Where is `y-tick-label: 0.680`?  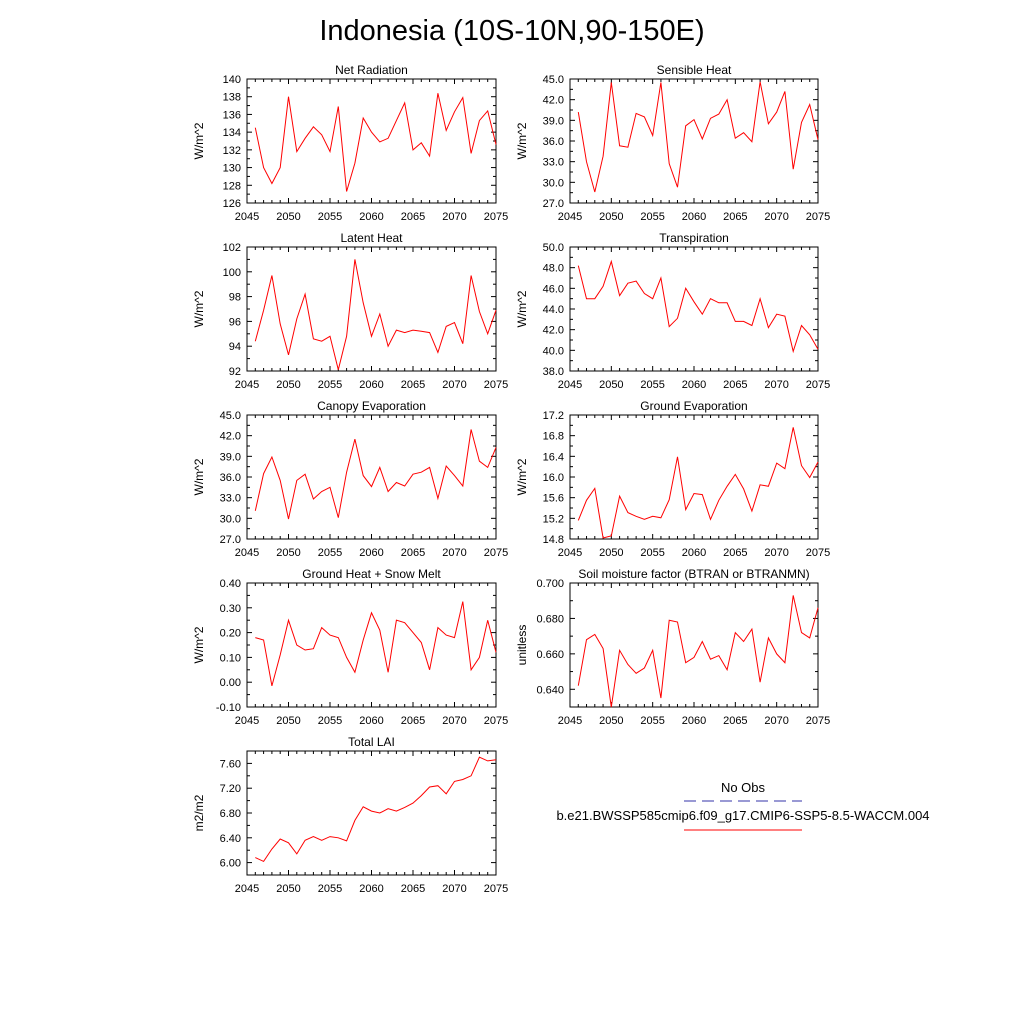
y-tick-label: 0.680 is located at coordinates (550, 619).